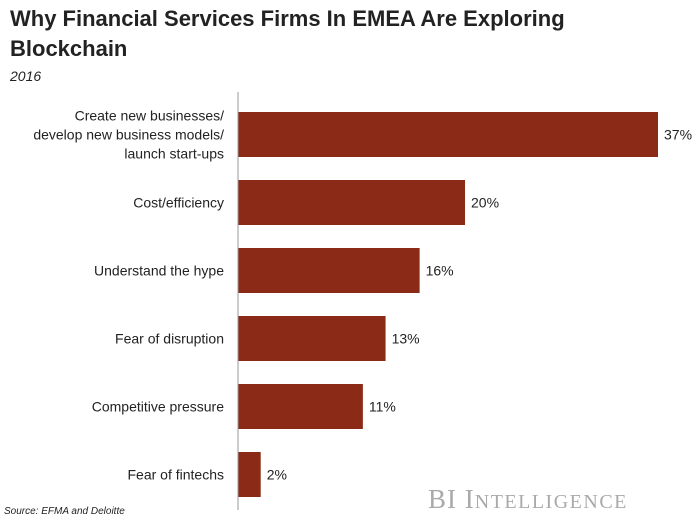 This screenshot has height=525, width=700. Describe the element at coordinates (551, 502) in the screenshot. I see `brand-second-rest: NTELLIGENCE` at that location.